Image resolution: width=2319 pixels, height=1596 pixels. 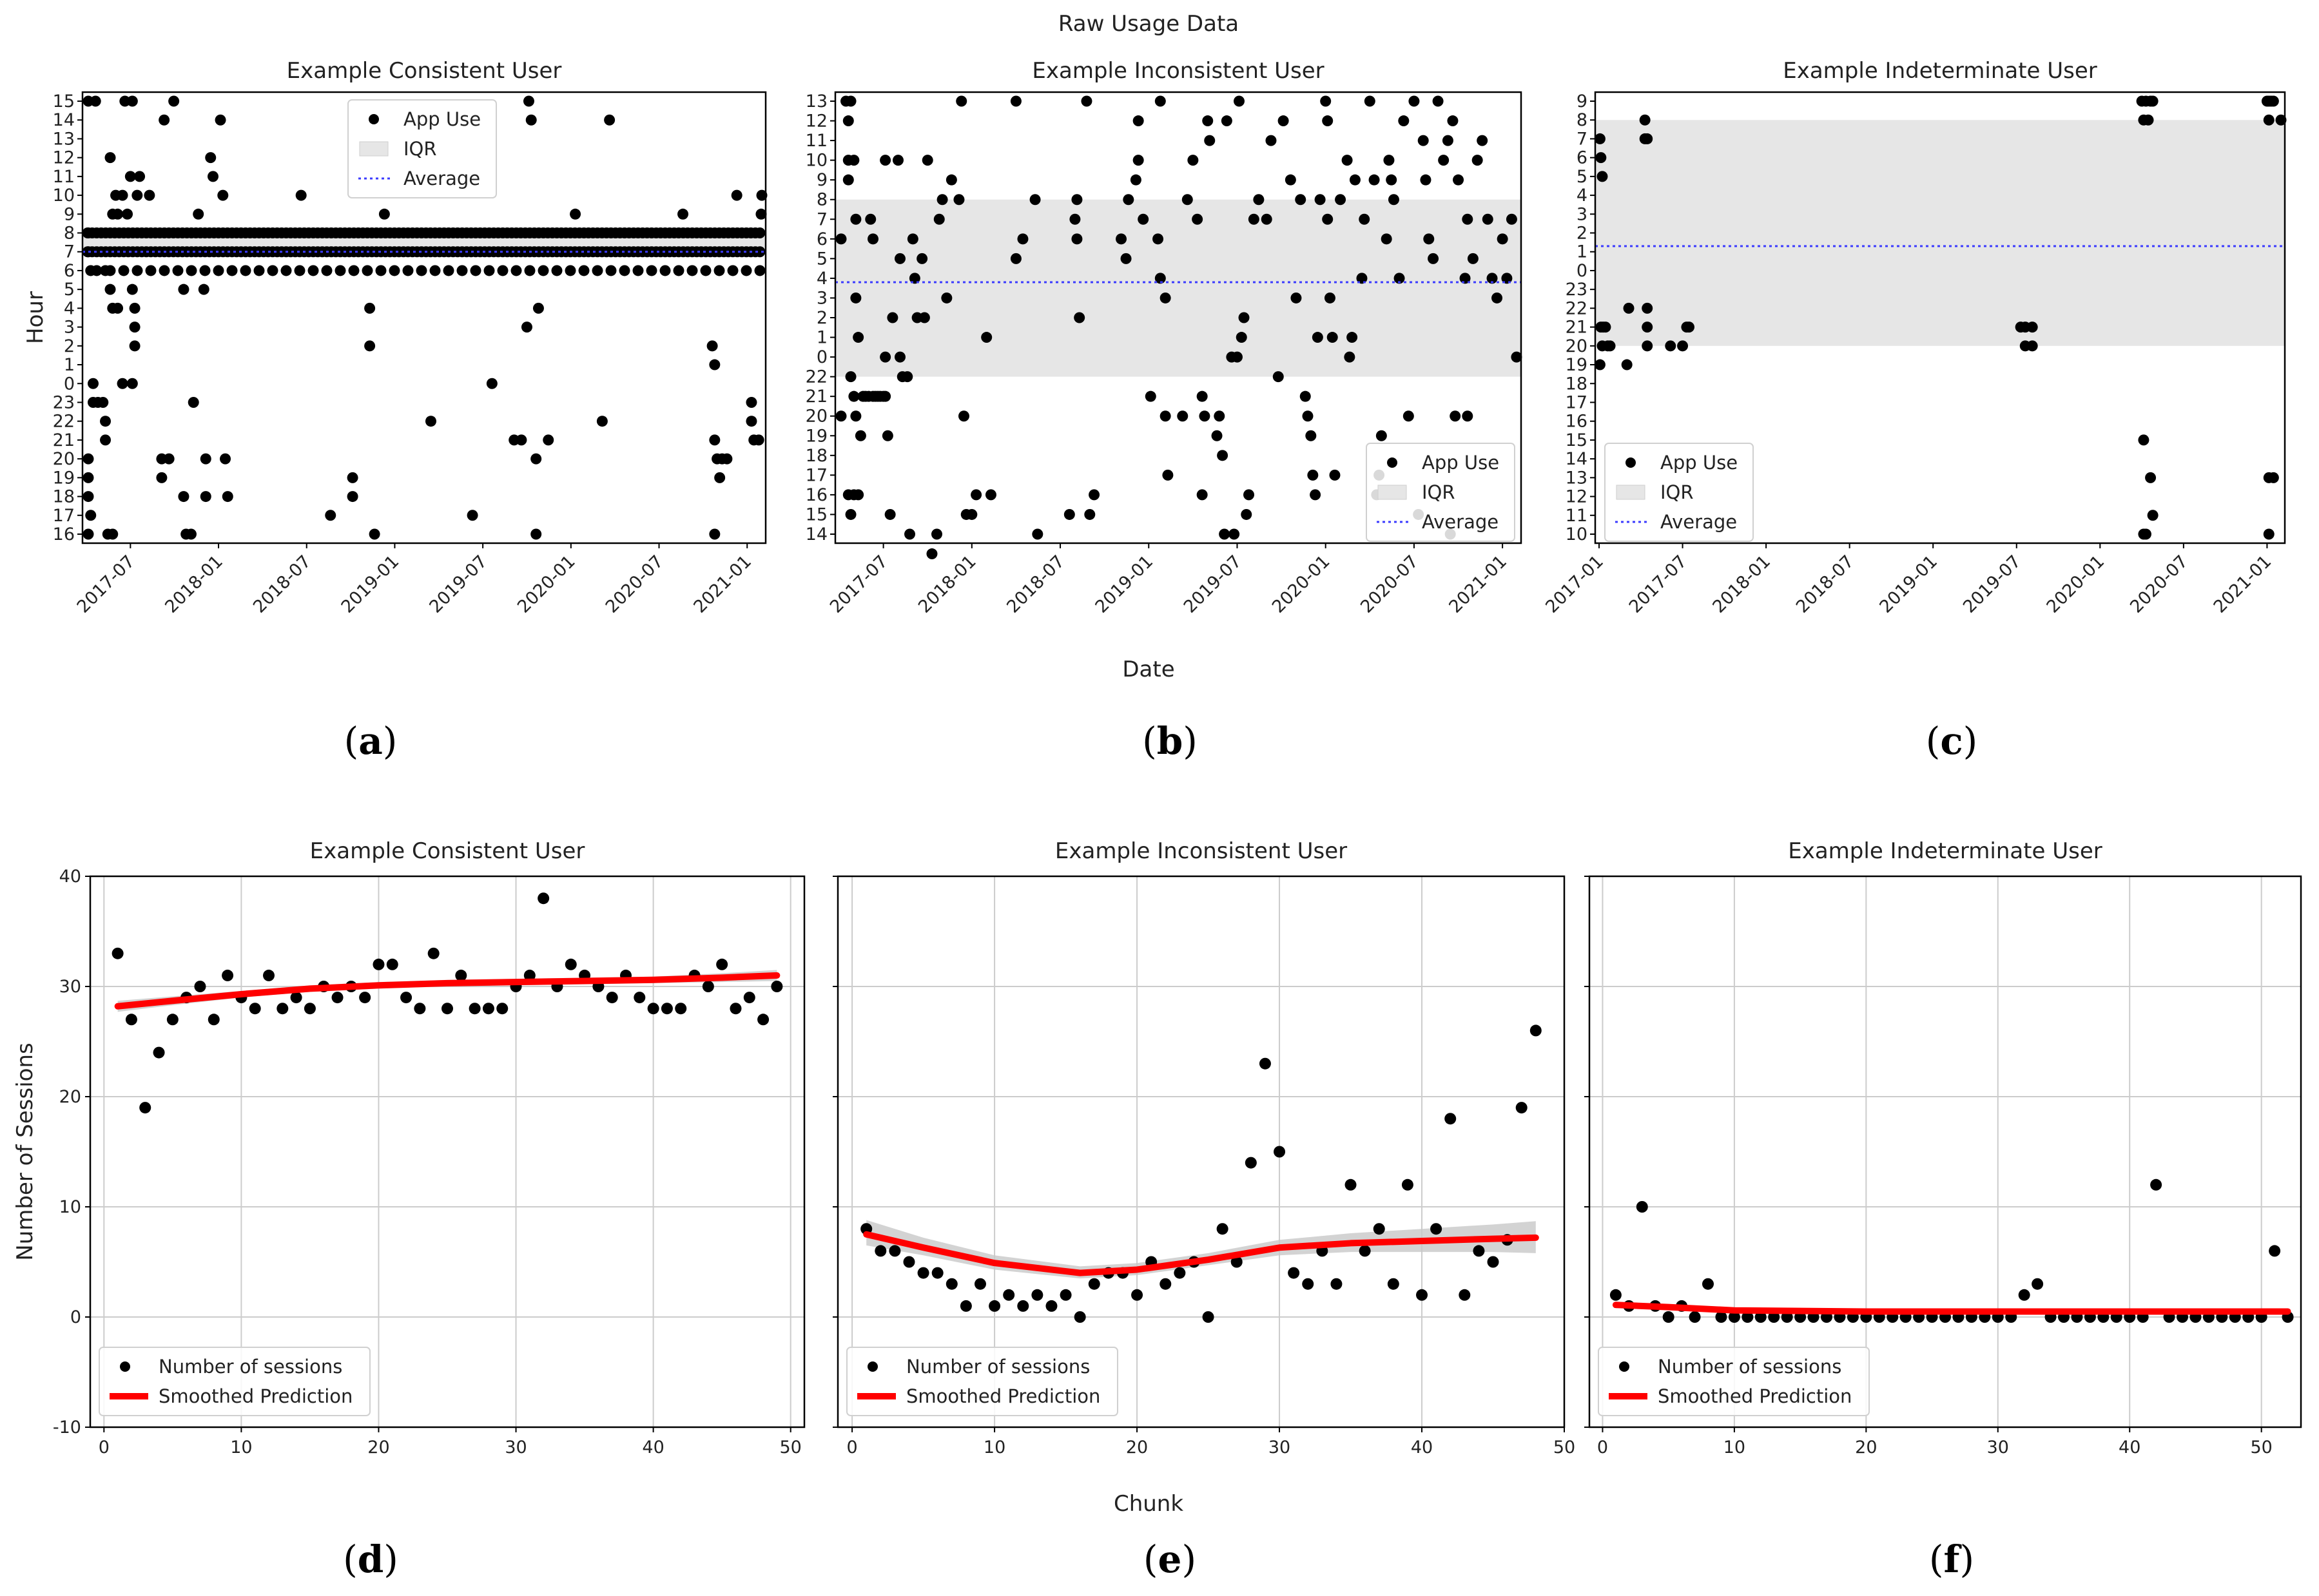 What do you see at coordinates (256, 1396) in the screenshot?
I see `legend-label-1: Smoothed Prediction` at bounding box center [256, 1396].